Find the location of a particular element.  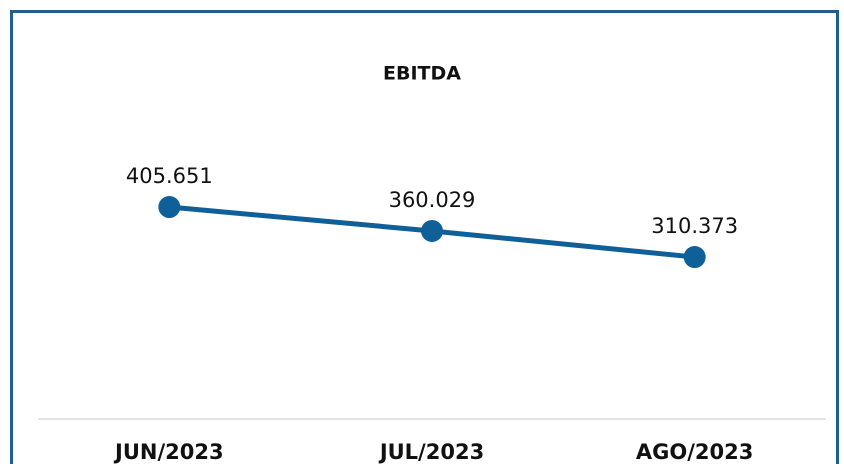

chart-title: EBITDA is located at coordinates (422, 74).